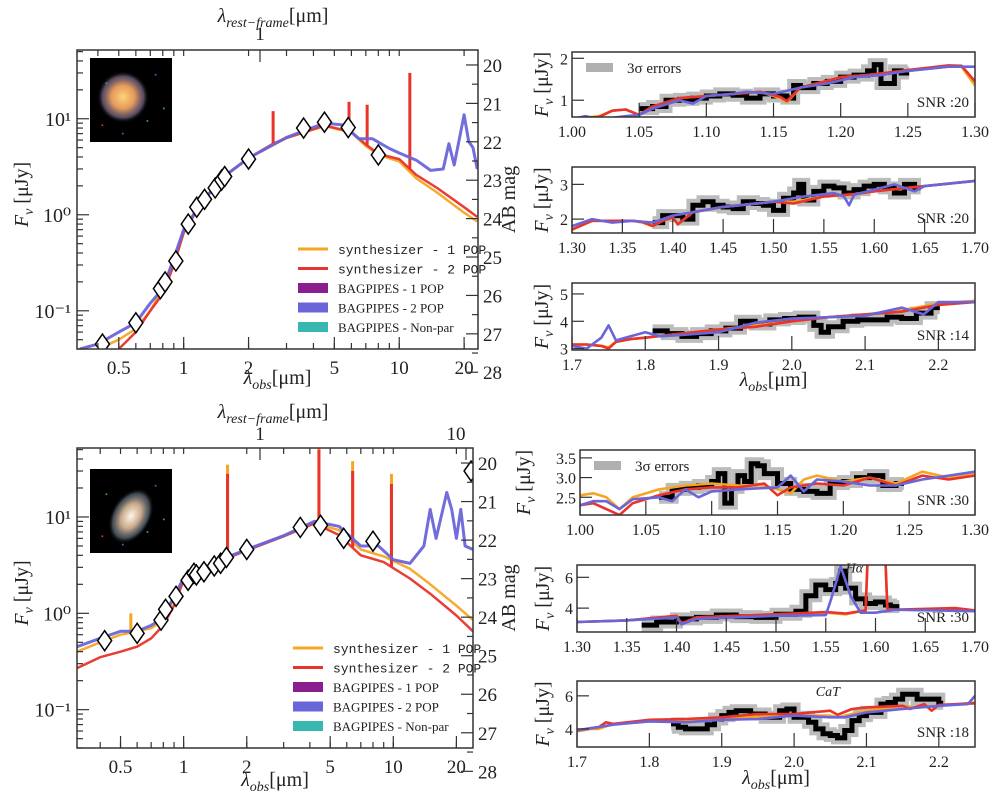 This screenshot has width=996, height=798. I want to click on x-tick-label: 1.9, so click(722, 762).